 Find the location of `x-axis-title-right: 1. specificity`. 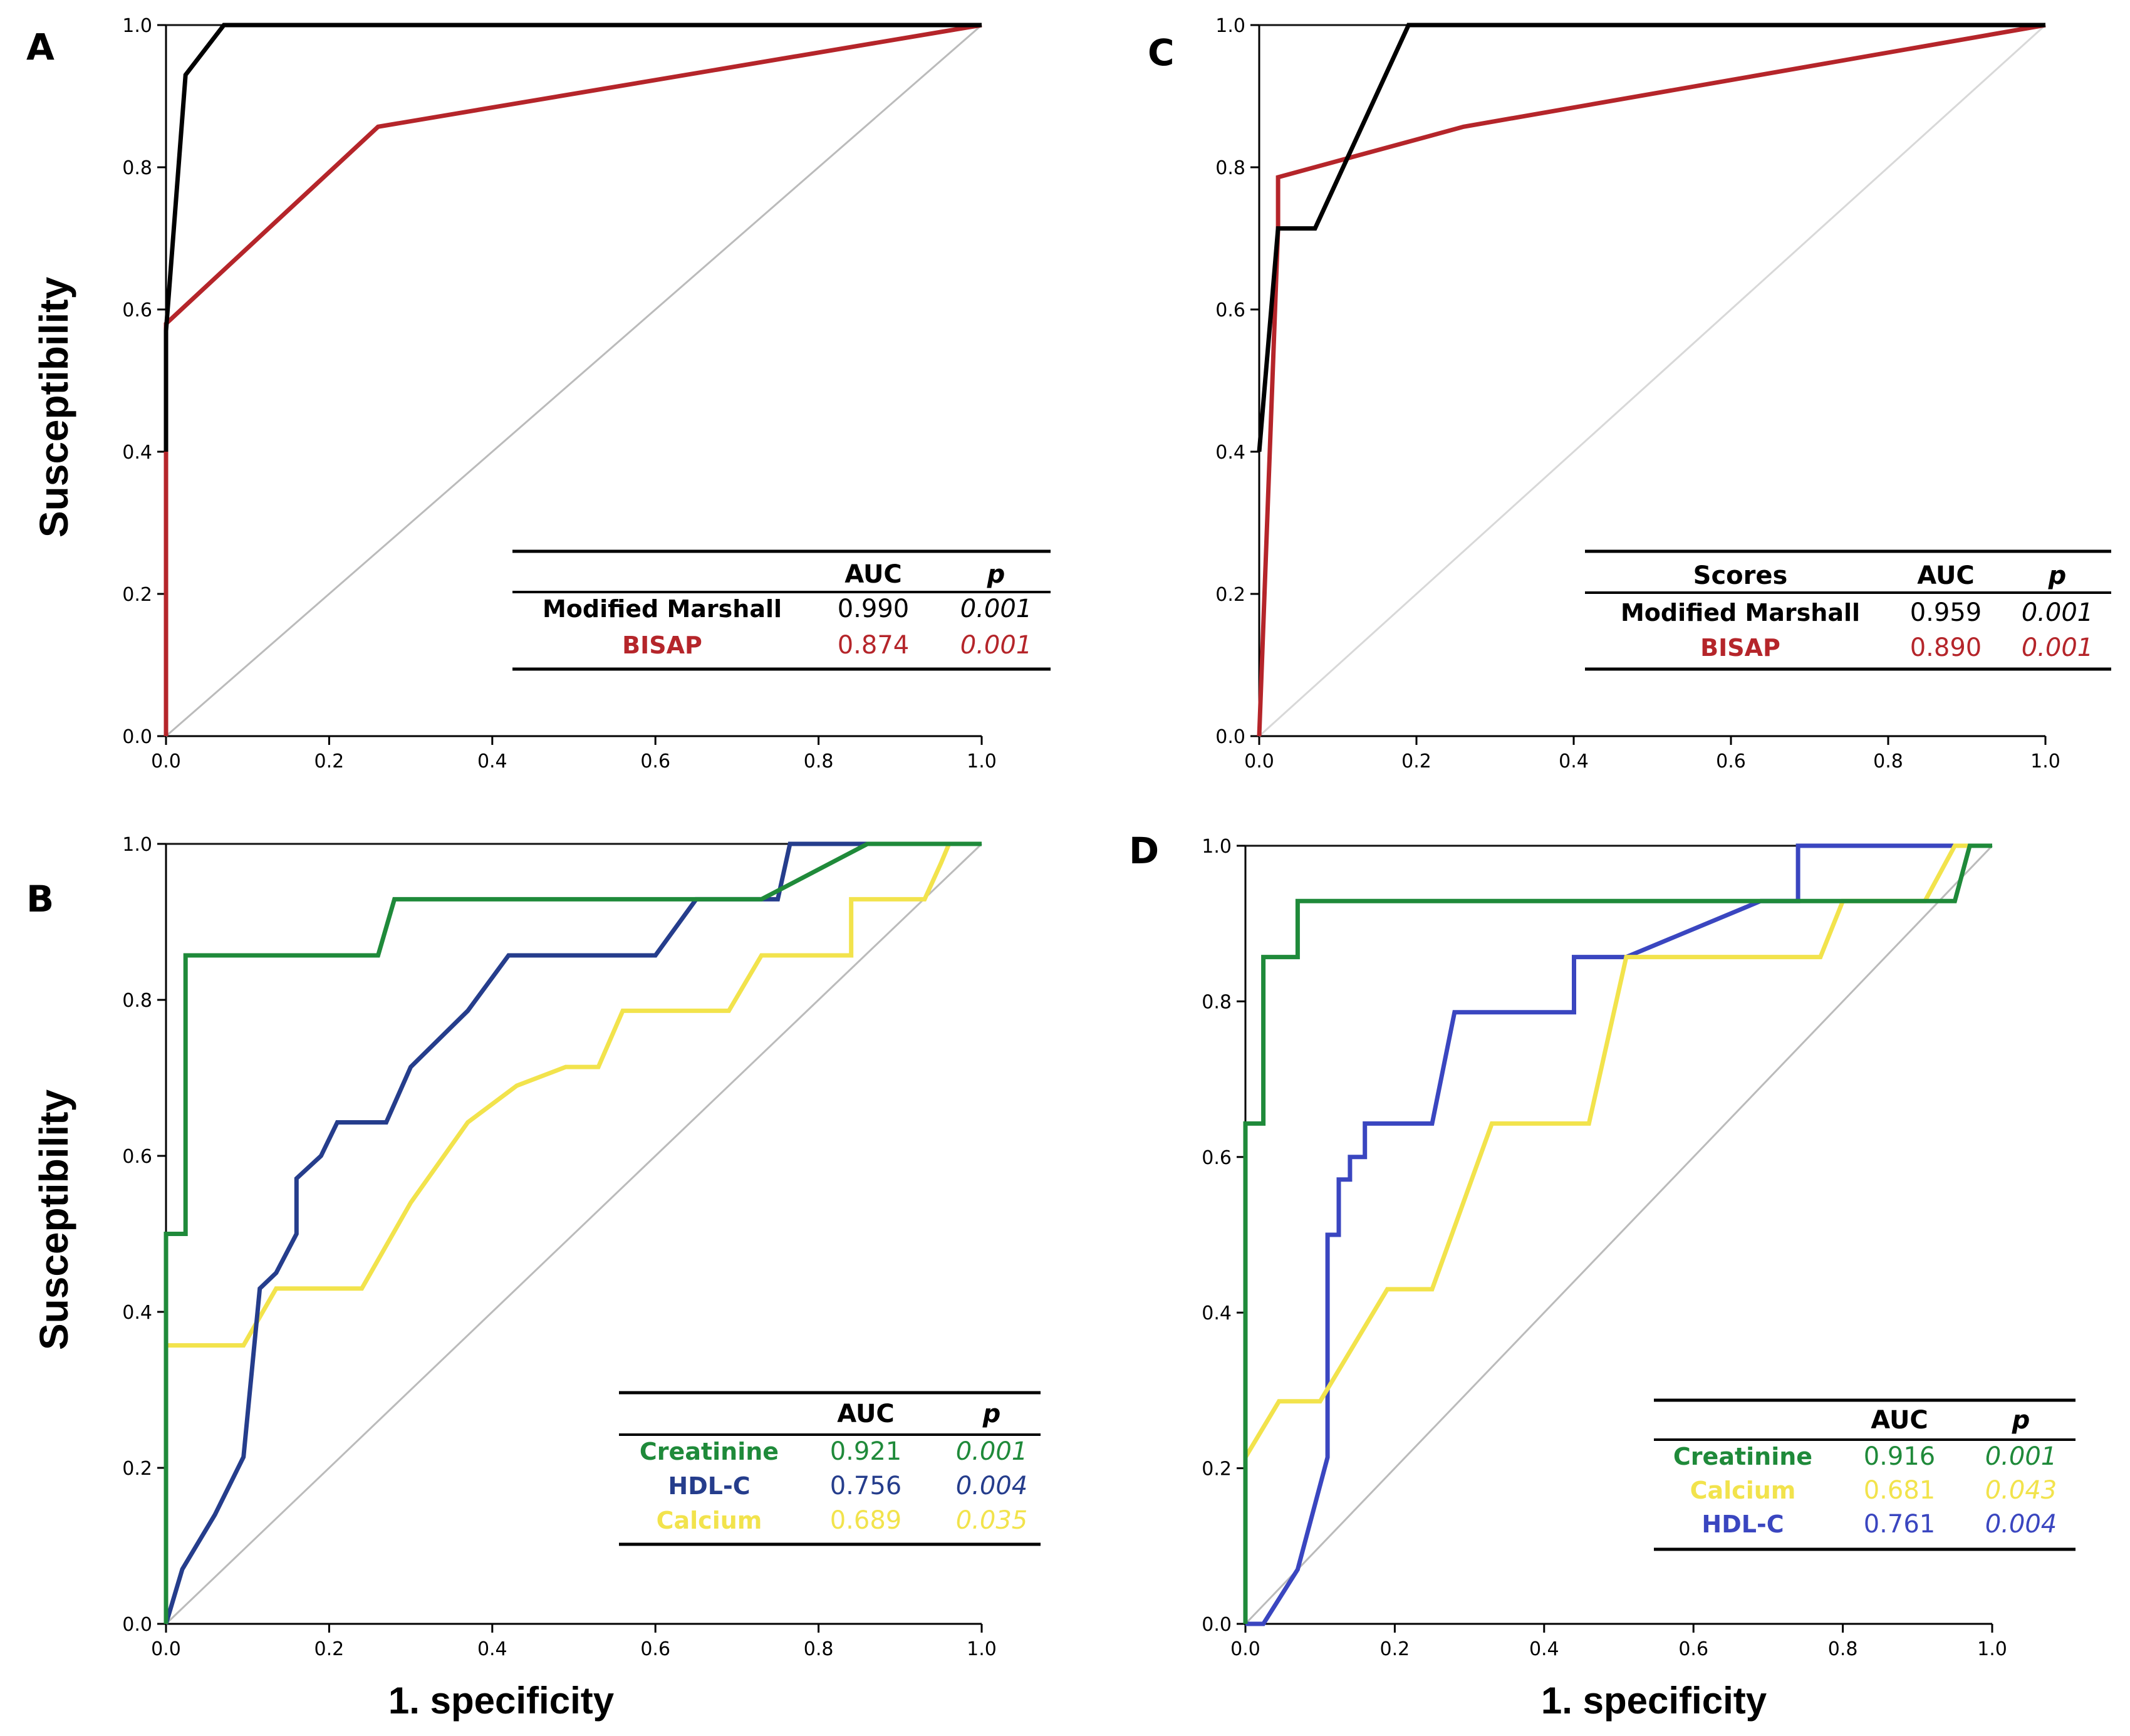

x-axis-title-right: 1. specificity is located at coordinates (1654, 1701).